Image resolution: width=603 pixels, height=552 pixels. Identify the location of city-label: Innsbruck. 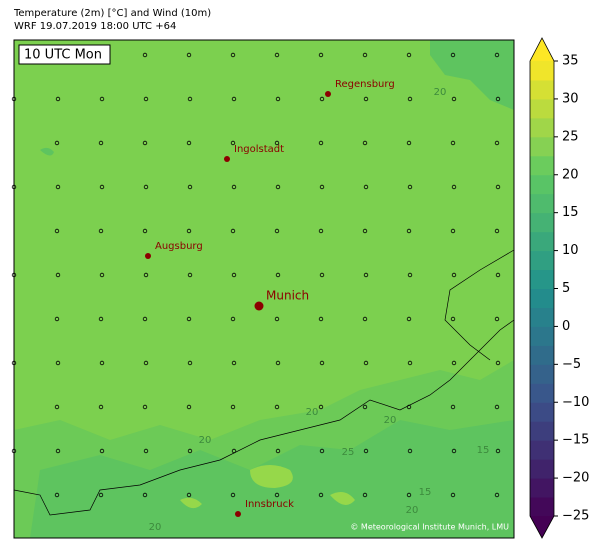
(269, 504).